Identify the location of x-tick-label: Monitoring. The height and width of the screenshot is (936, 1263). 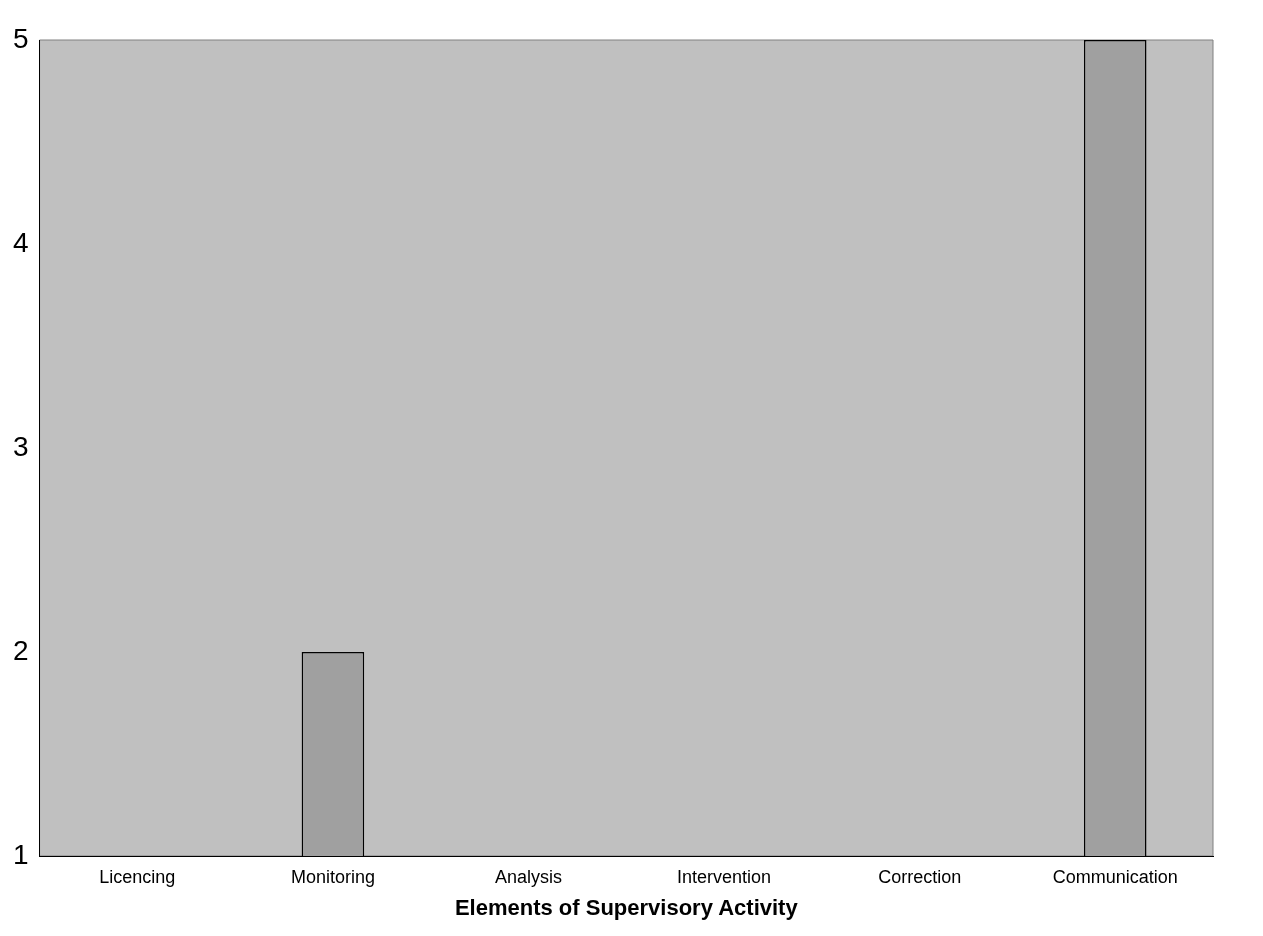
(332, 876).